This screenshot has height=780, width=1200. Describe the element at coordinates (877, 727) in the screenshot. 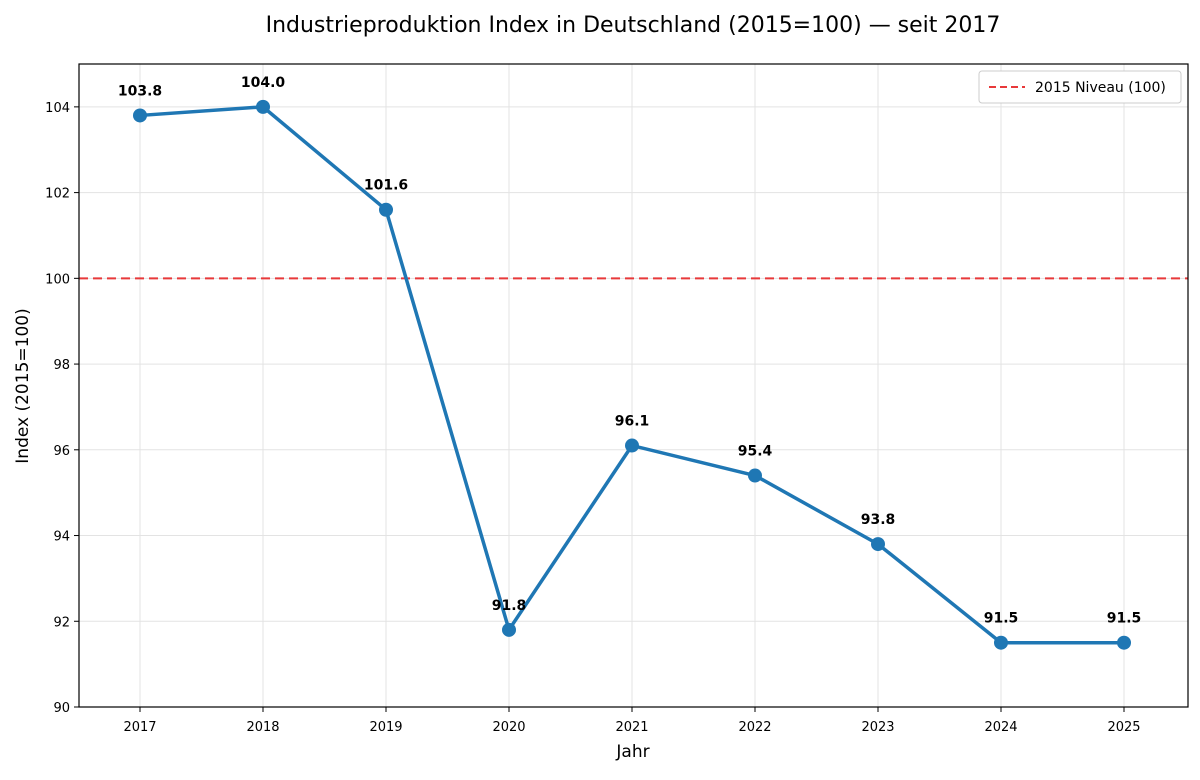

I see `x-tick-label: 2023` at that location.